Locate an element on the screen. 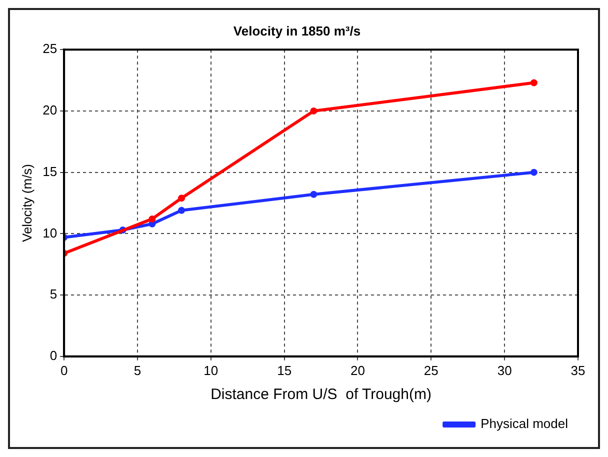  y-axis-title: Velocity (m/s) is located at coordinates (26, 203).